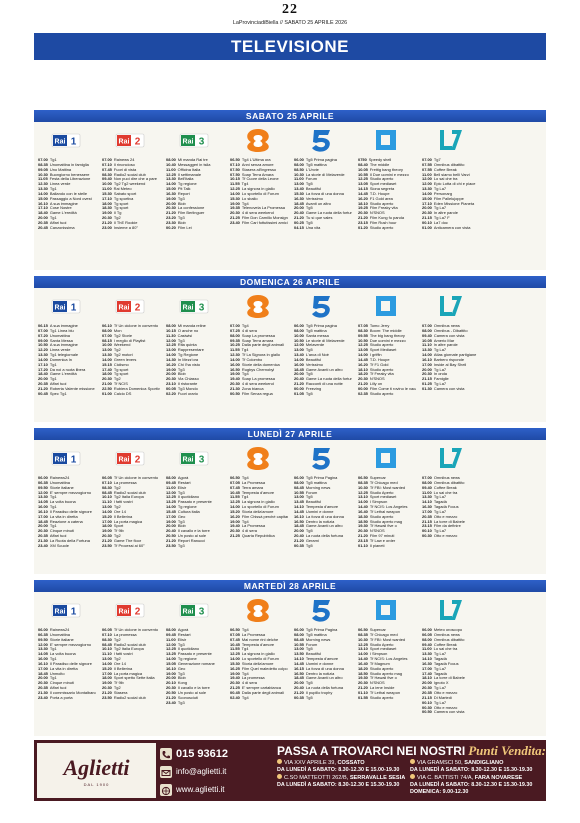 This screenshot has height=823, width=580. Describe the element at coordinates (136, 478) in the screenshot. I see `program-title: Tf Un ciclone in convento` at that location.